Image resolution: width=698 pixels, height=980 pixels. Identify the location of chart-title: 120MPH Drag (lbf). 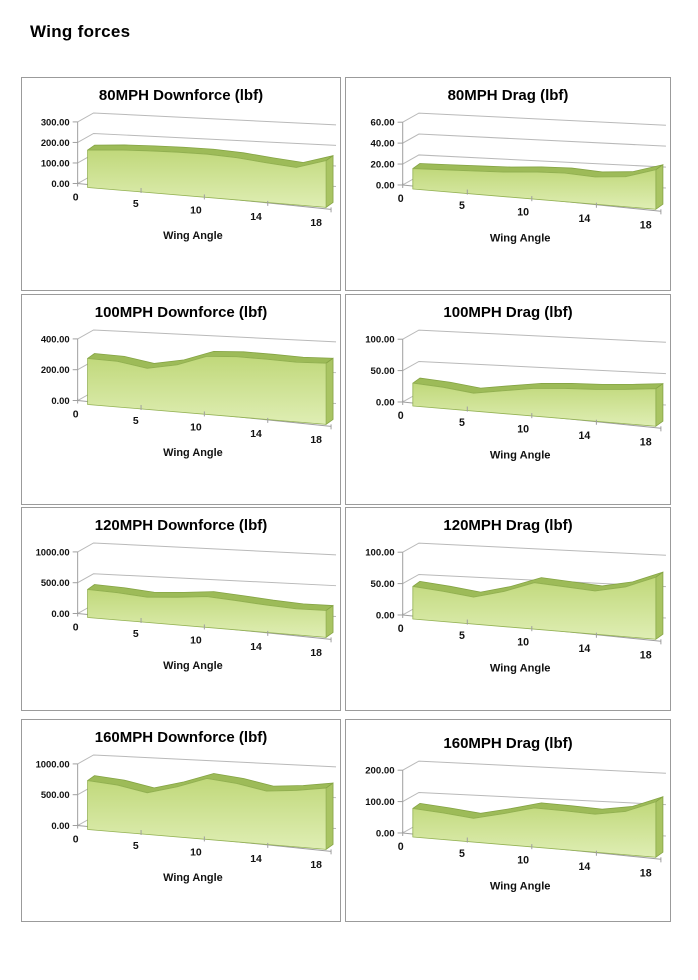
(508, 525).